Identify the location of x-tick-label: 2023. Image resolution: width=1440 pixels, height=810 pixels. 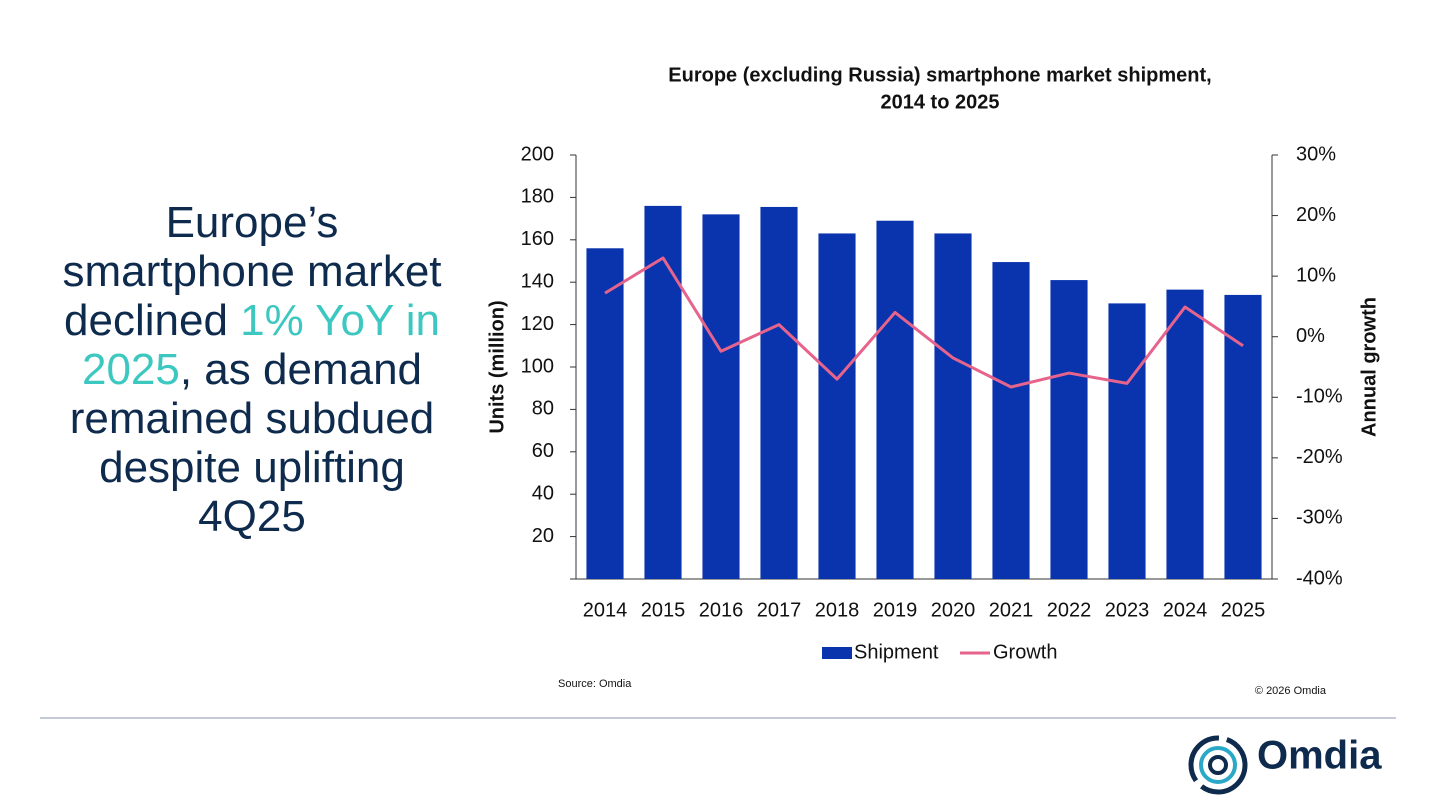
(1127, 610).